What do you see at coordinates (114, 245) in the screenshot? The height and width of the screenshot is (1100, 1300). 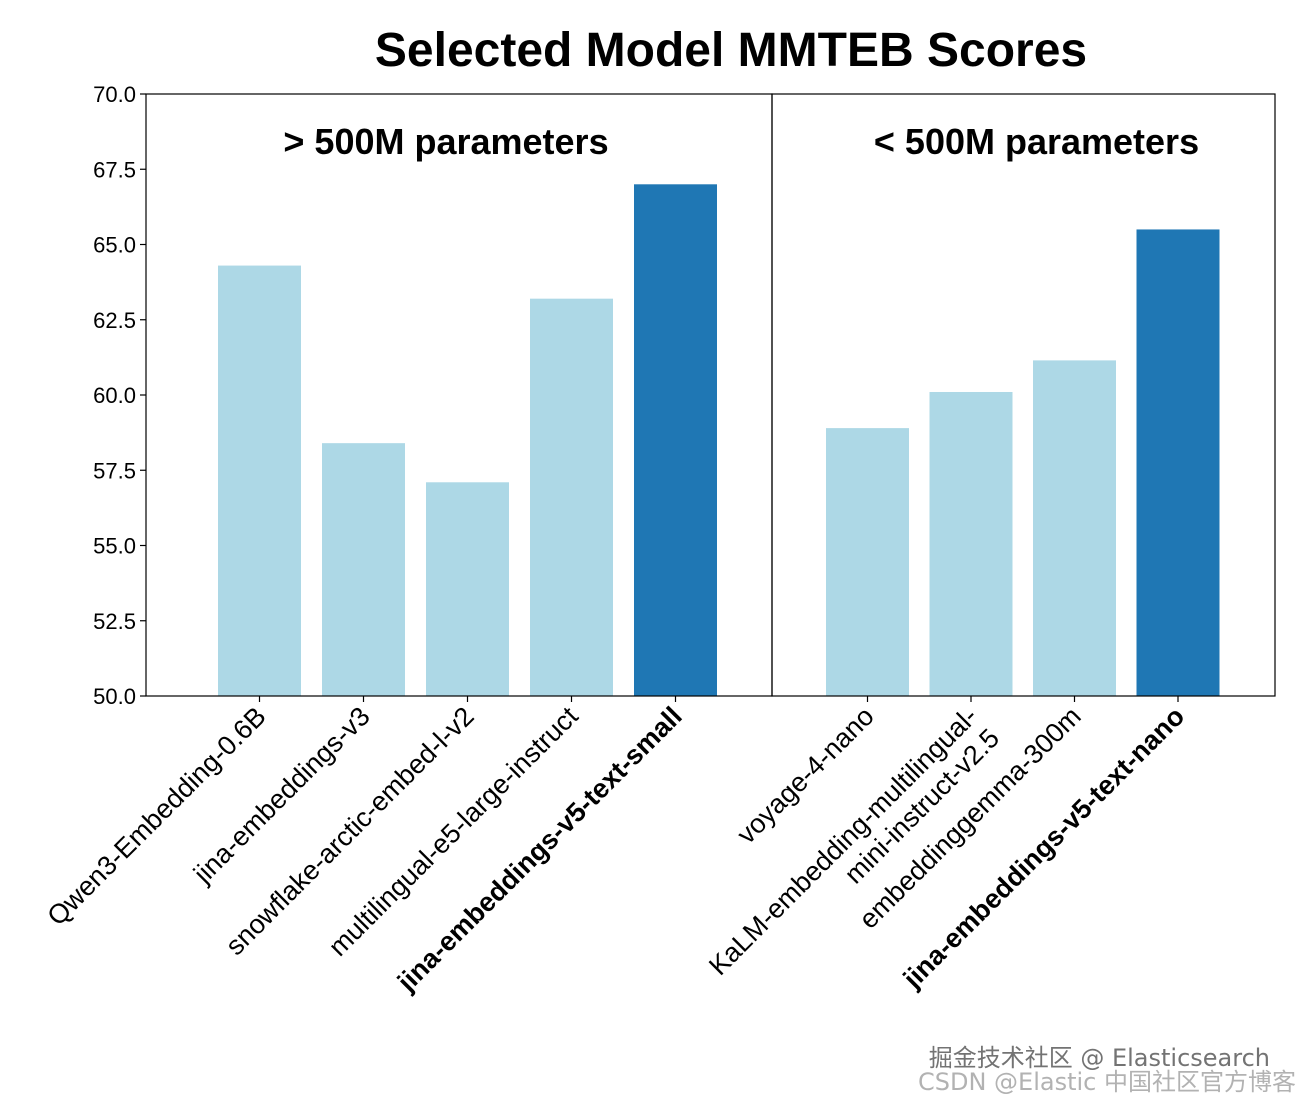 I see `y-tick-label: 65.0` at bounding box center [114, 245].